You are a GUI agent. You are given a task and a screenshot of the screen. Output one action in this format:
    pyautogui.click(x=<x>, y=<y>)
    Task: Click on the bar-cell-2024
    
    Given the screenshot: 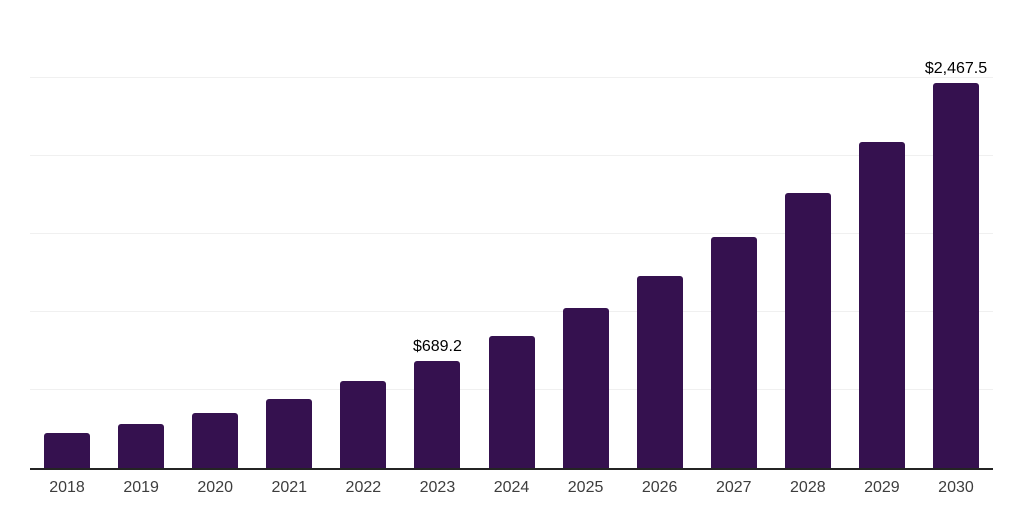 What is the action you would take?
    pyautogui.click(x=511, y=235)
    